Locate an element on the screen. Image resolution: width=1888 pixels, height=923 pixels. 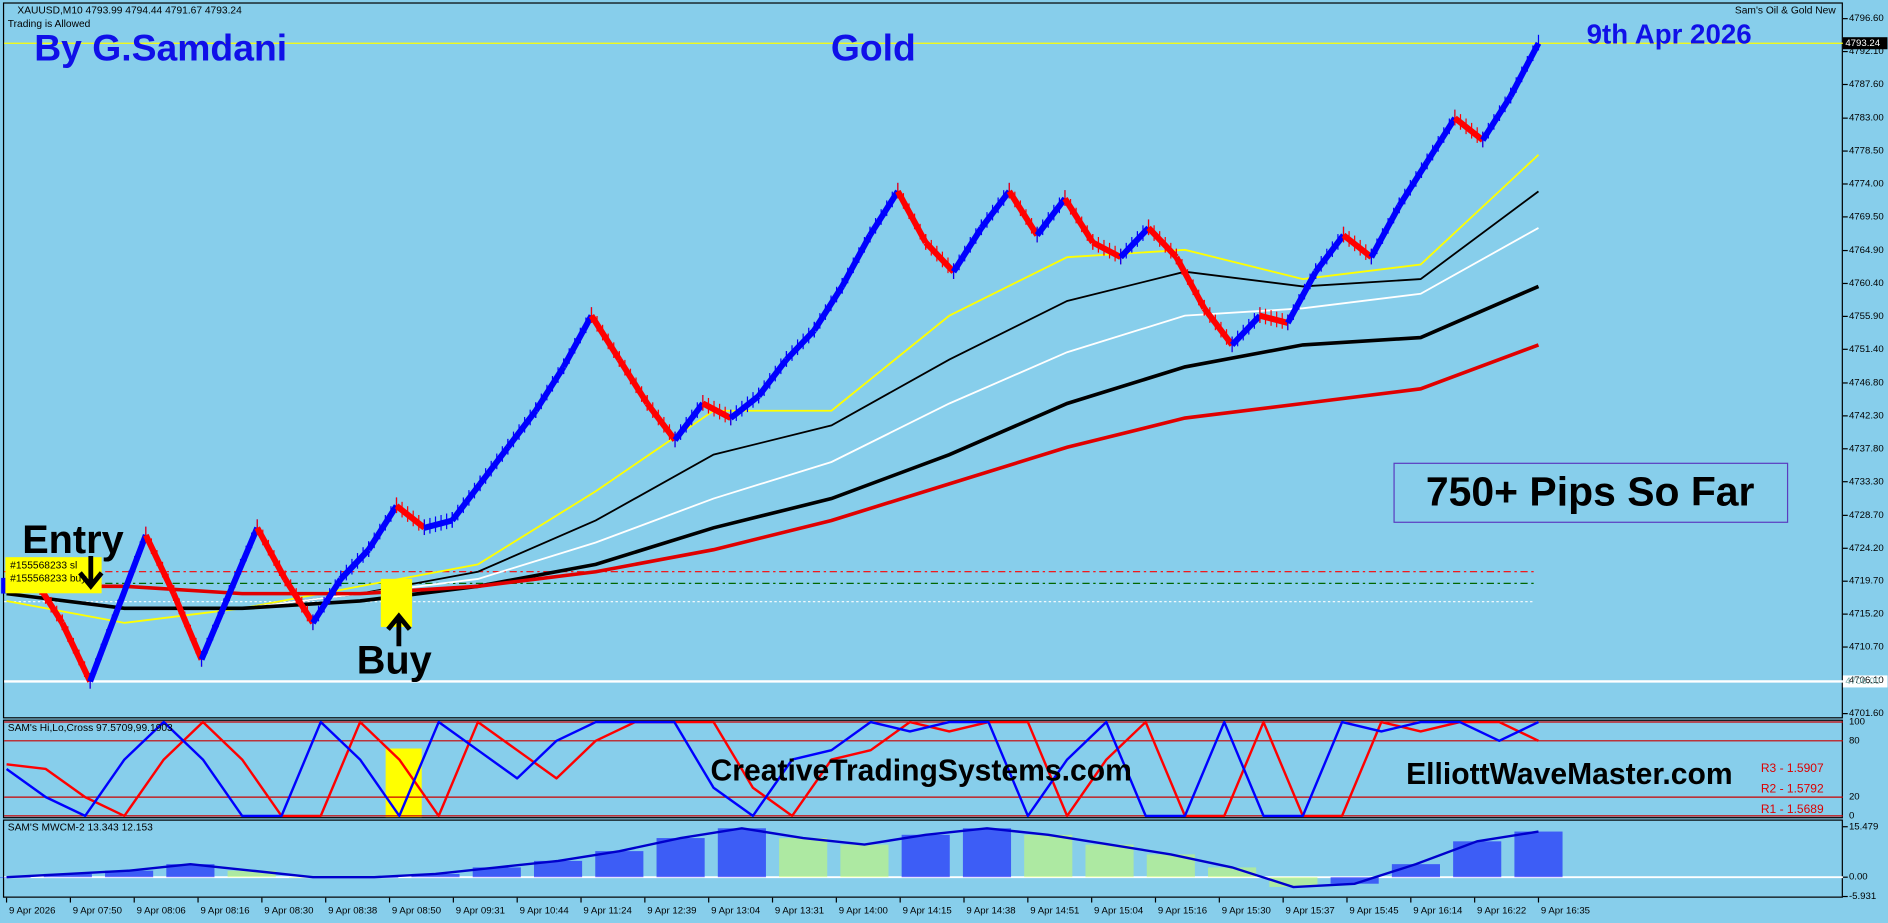
x-tick-label: 9 Apr 16:22 is located at coordinates (1501, 911).